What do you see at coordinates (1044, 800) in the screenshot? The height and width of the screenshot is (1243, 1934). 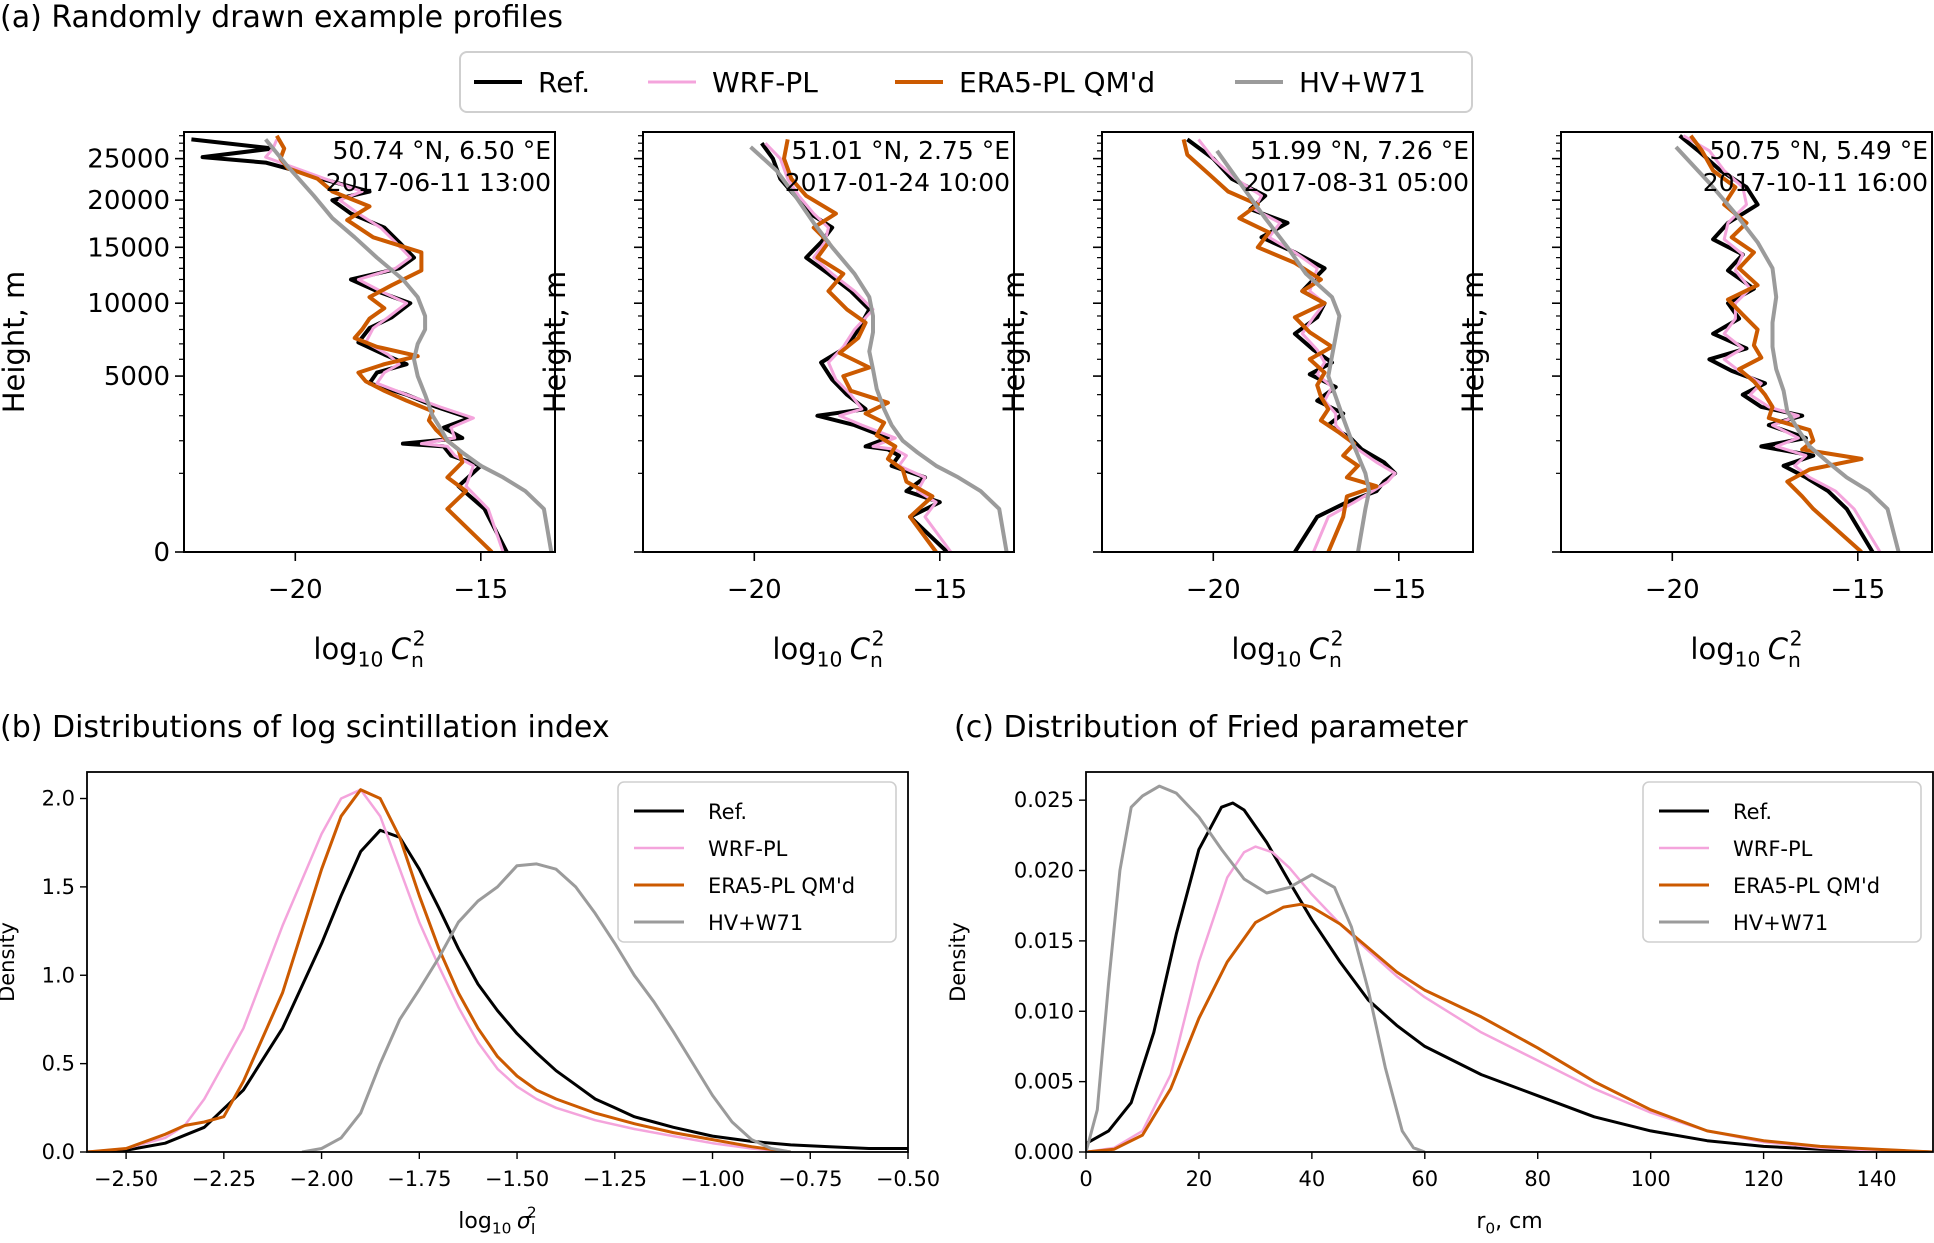 I see `y-tick-label: 0.025` at bounding box center [1044, 800].